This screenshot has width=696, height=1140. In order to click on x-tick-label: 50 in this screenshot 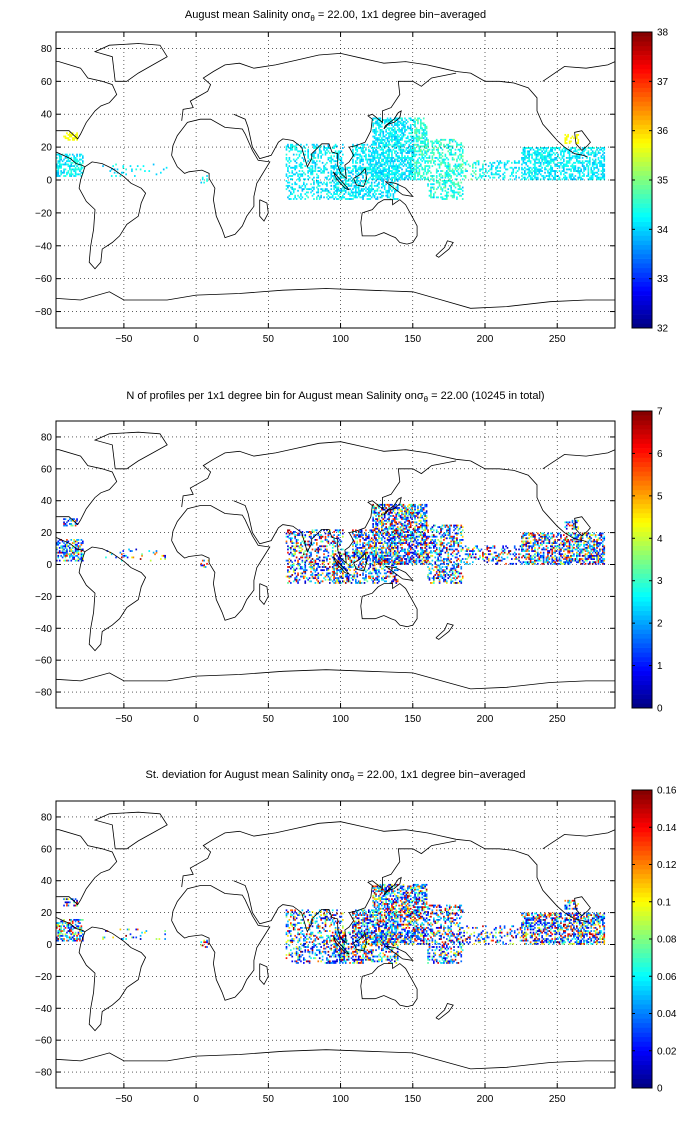, I will do `click(269, 339)`.